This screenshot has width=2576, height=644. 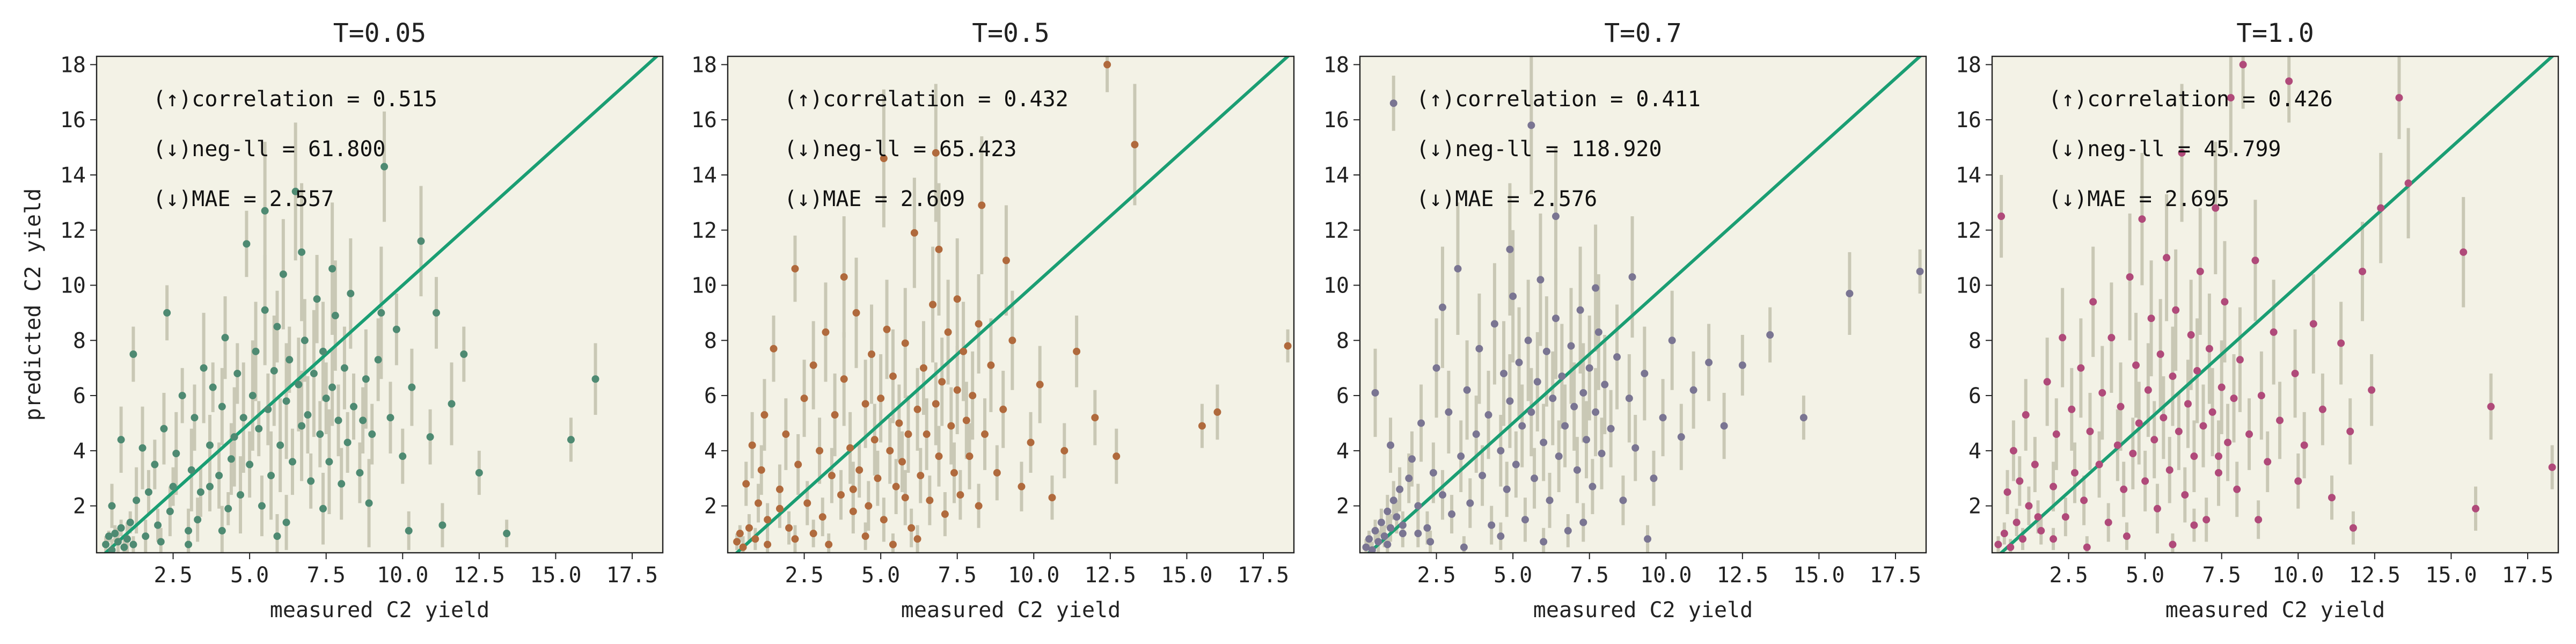 What do you see at coordinates (2451, 575) in the screenshot?
I see `x-tick-label: 15.0` at bounding box center [2451, 575].